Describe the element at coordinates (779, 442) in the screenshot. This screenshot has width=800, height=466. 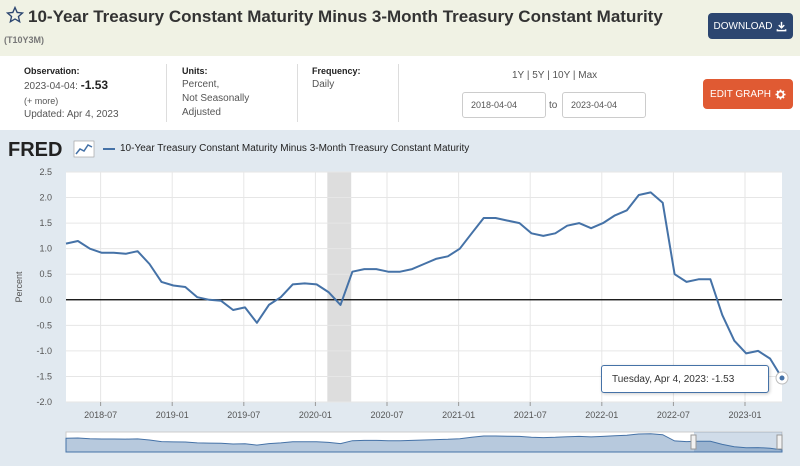
I see `navigator-handle-right` at that location.